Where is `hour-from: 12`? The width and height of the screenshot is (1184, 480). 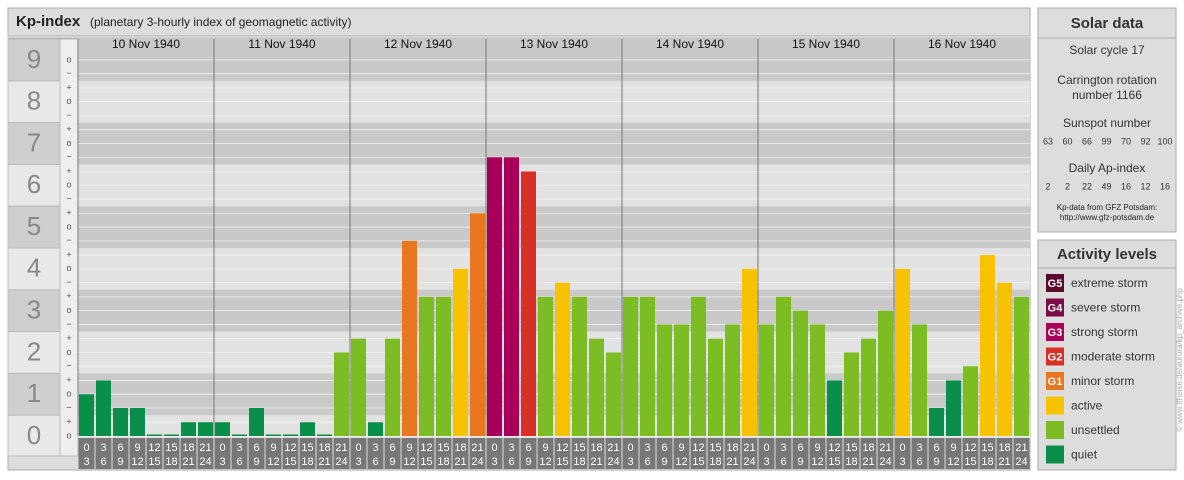 hour-from: 12 is located at coordinates (154, 448).